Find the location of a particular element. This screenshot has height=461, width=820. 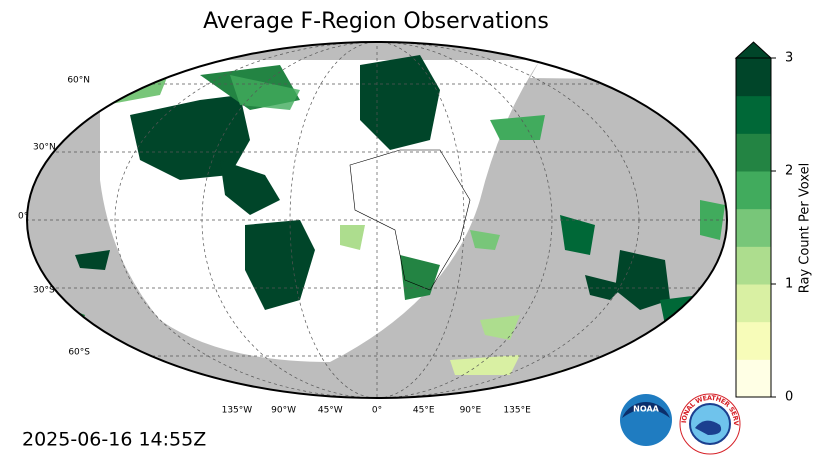

lon-label: 45°E is located at coordinates (424, 411).